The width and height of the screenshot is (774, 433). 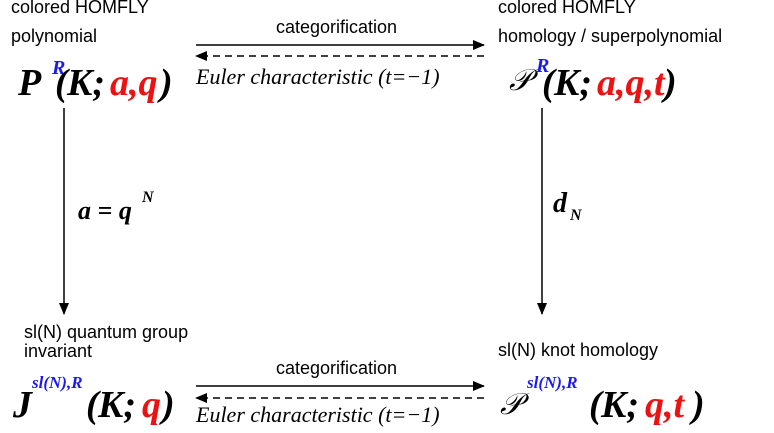 What do you see at coordinates (610, 36) in the screenshot?
I see `top-right-caption-line2: homology / superpolynomial` at bounding box center [610, 36].